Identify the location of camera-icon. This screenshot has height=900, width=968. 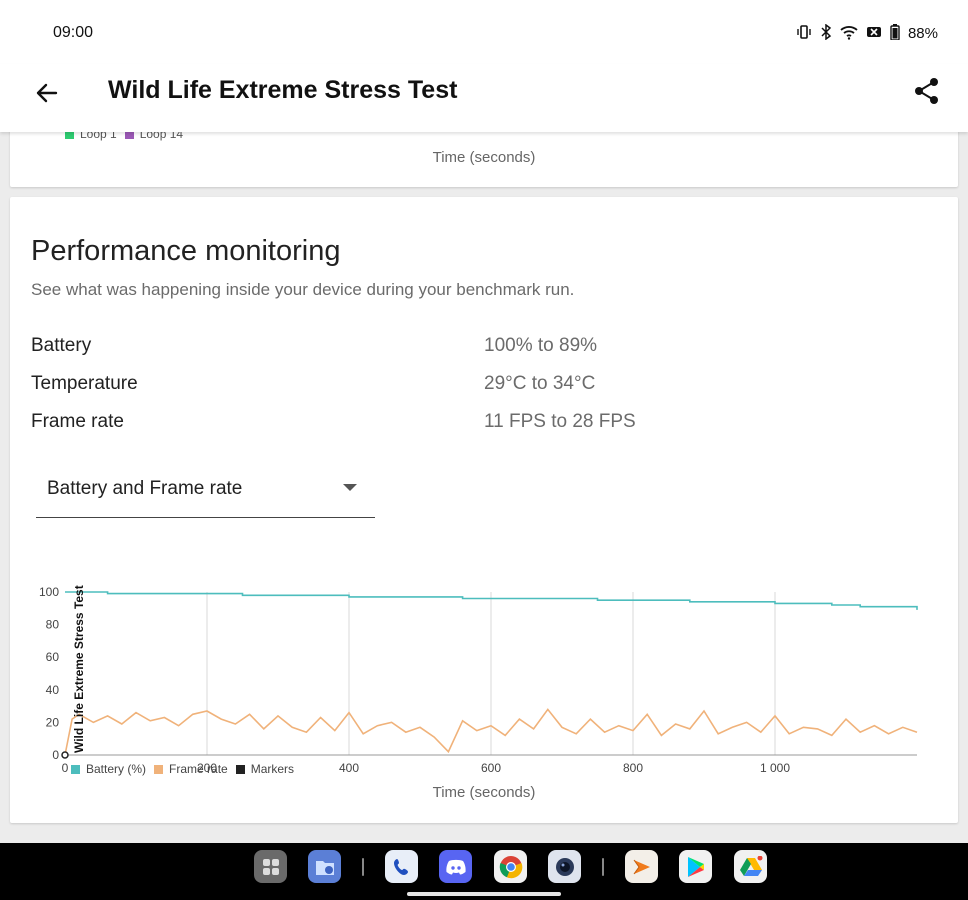
(564, 866).